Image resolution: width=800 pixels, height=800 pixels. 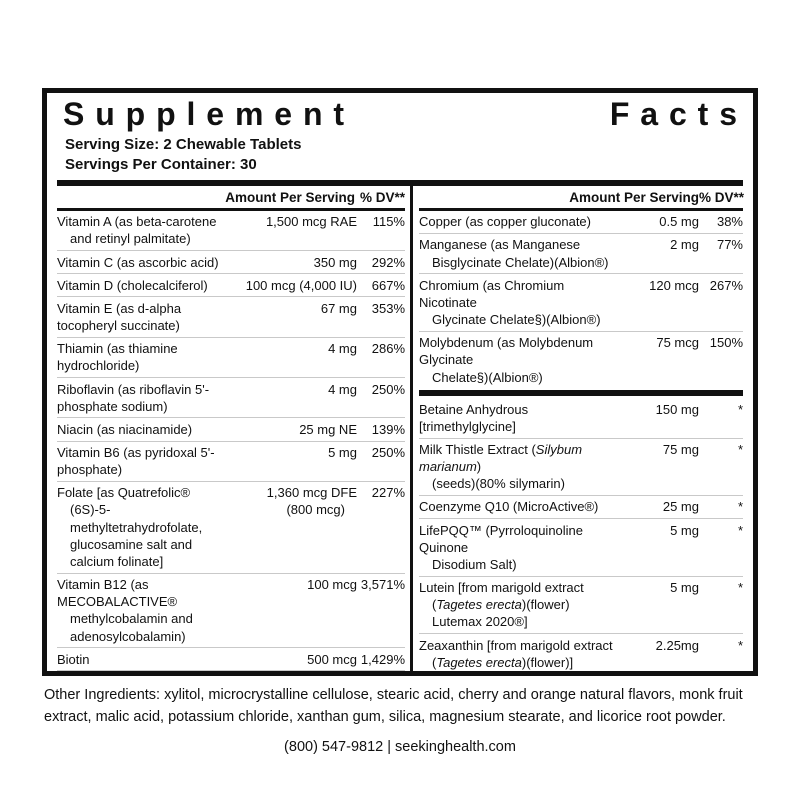 I want to click on servings-per-container: Servings Per Container: 30, so click(x=161, y=164).